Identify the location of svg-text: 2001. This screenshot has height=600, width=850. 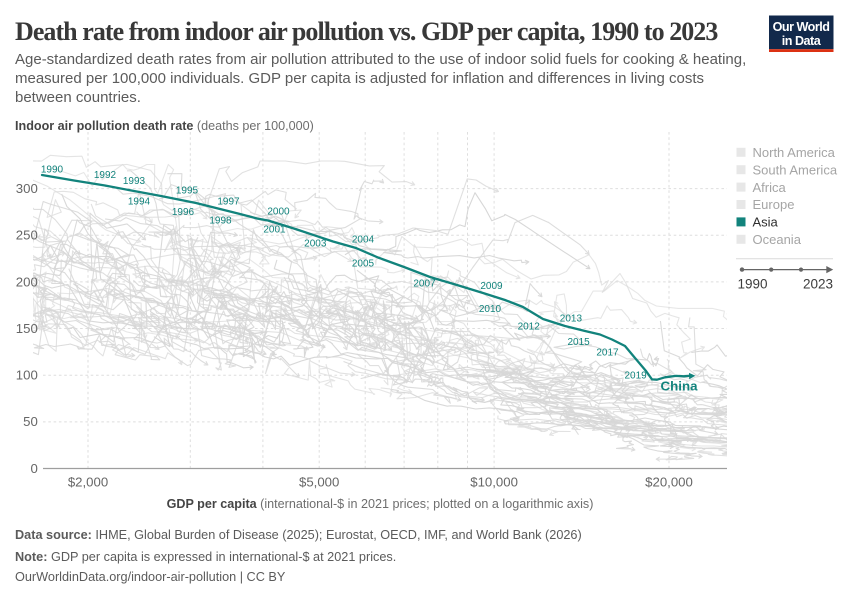
(274, 230).